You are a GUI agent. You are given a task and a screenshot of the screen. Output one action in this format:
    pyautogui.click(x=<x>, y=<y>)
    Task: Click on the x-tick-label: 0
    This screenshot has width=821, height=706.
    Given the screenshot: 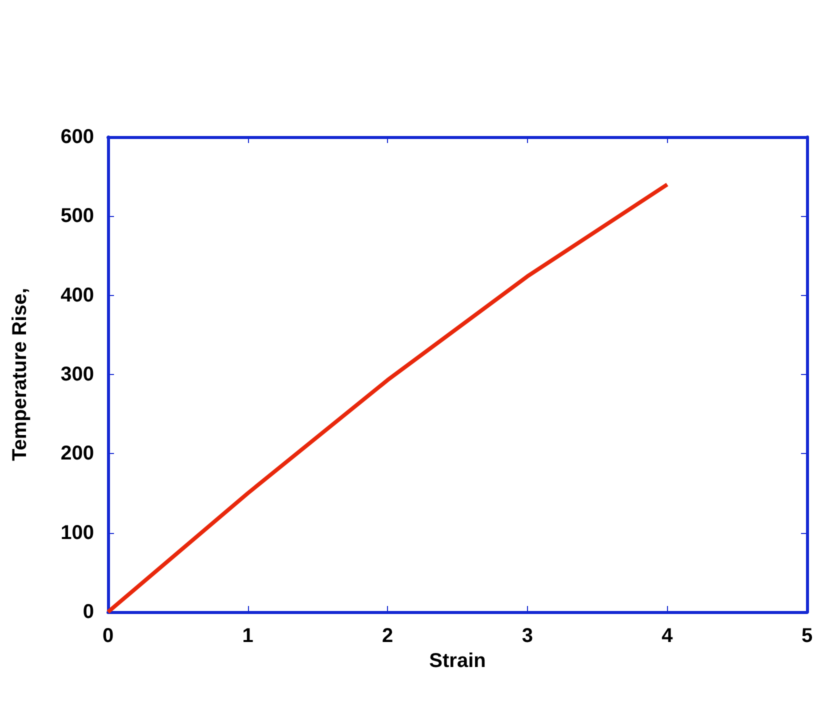 What is the action you would take?
    pyautogui.click(x=108, y=636)
    